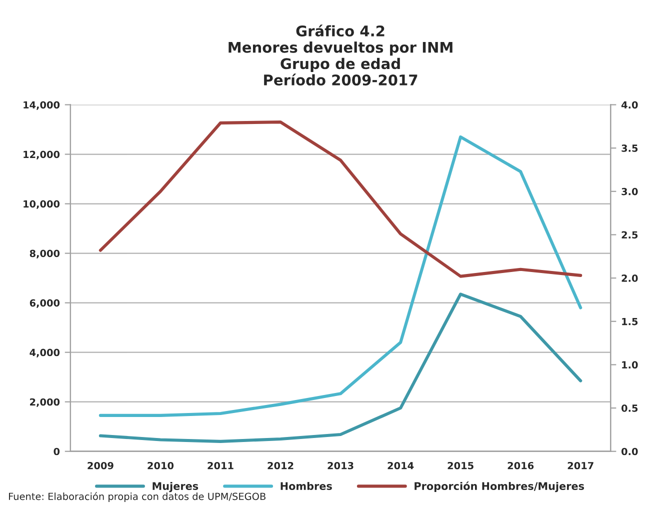 This screenshot has width=671, height=506. Describe the element at coordinates (499, 487) in the screenshot. I see `legend-label: Proporción Hombres/Mujeres` at that location.